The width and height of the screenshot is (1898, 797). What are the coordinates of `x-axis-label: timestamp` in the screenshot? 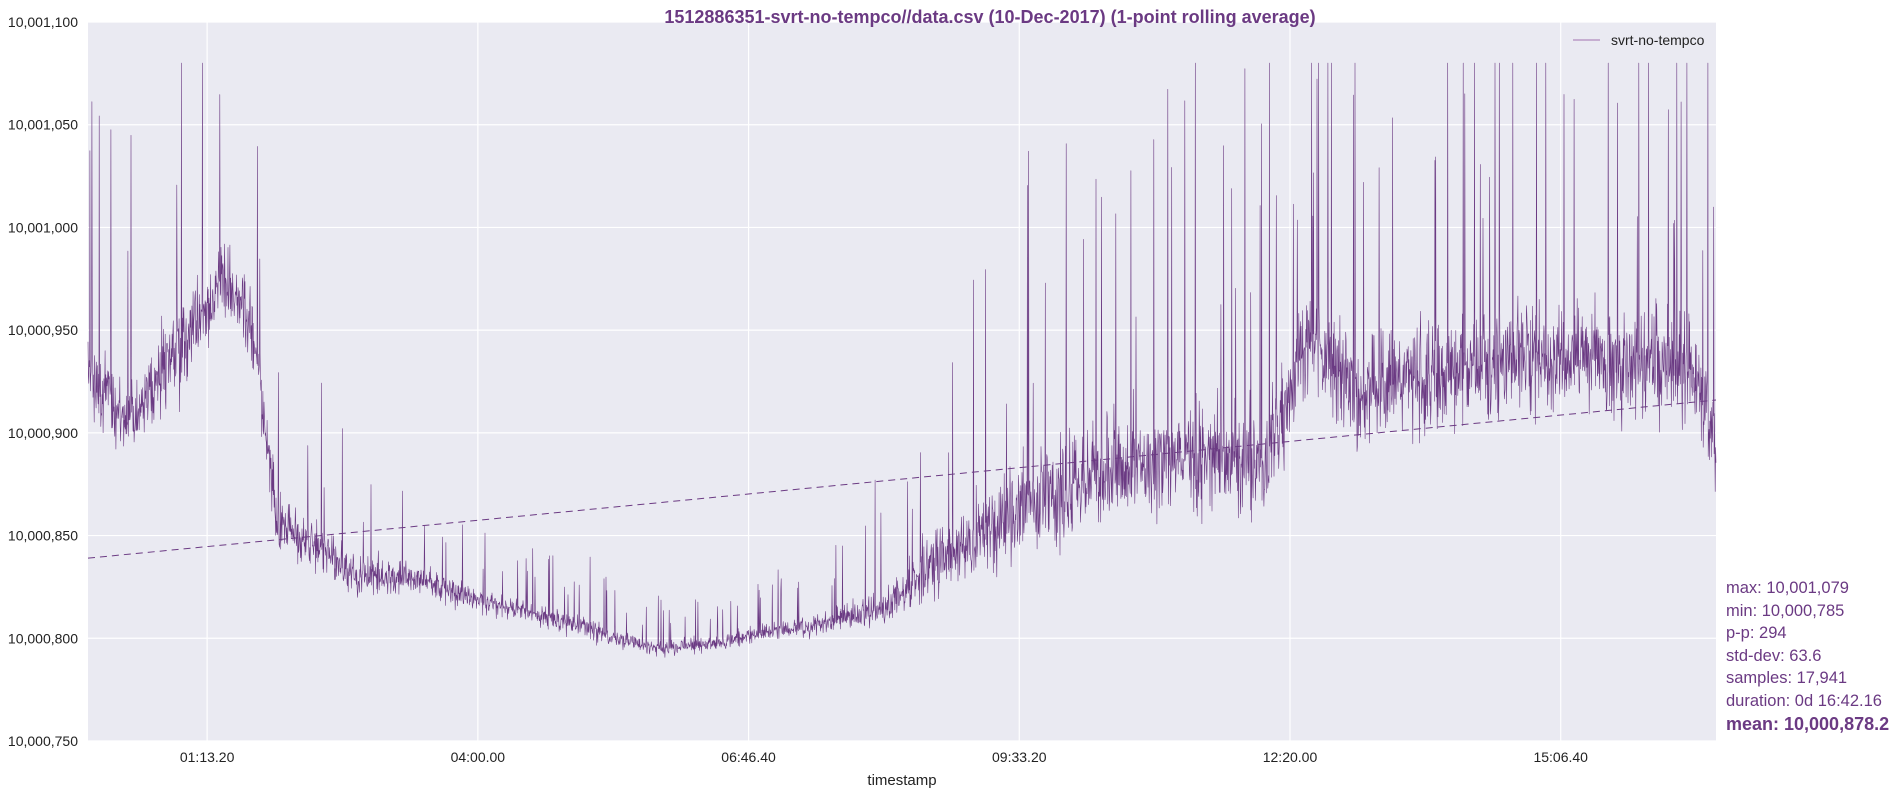 It's located at (901, 780).